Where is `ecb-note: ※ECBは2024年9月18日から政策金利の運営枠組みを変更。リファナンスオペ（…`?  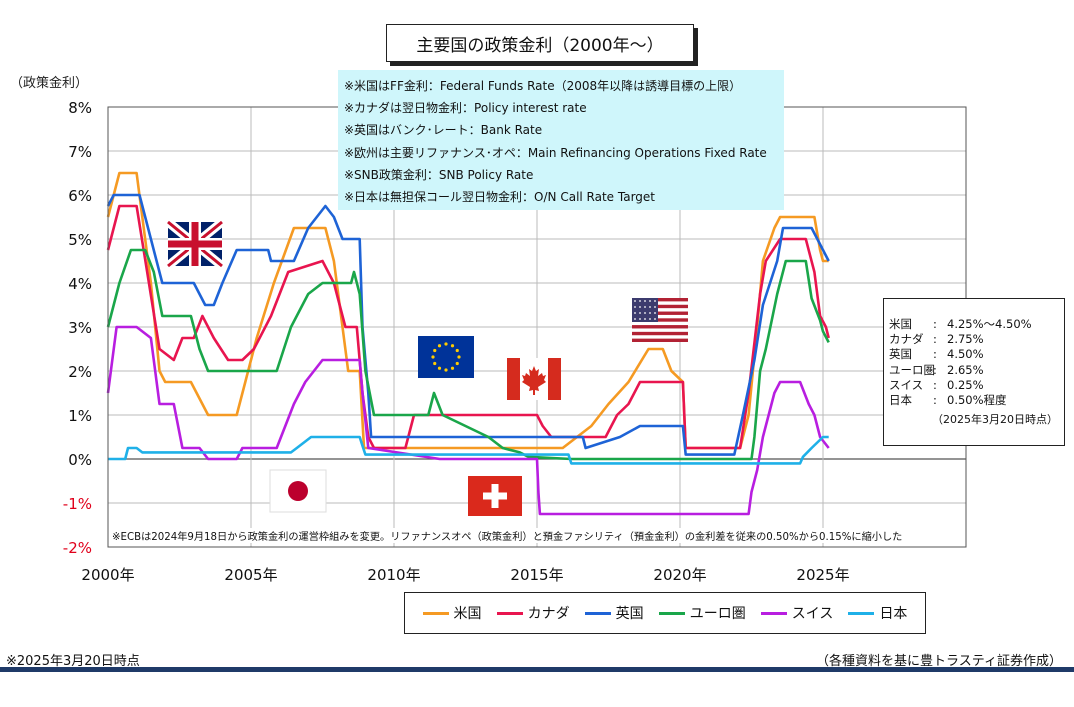 ecb-note: ※ECBは2024年9月18日から政策金利の運営枠組みを変更。リファナンスオペ（… is located at coordinates (537, 535).